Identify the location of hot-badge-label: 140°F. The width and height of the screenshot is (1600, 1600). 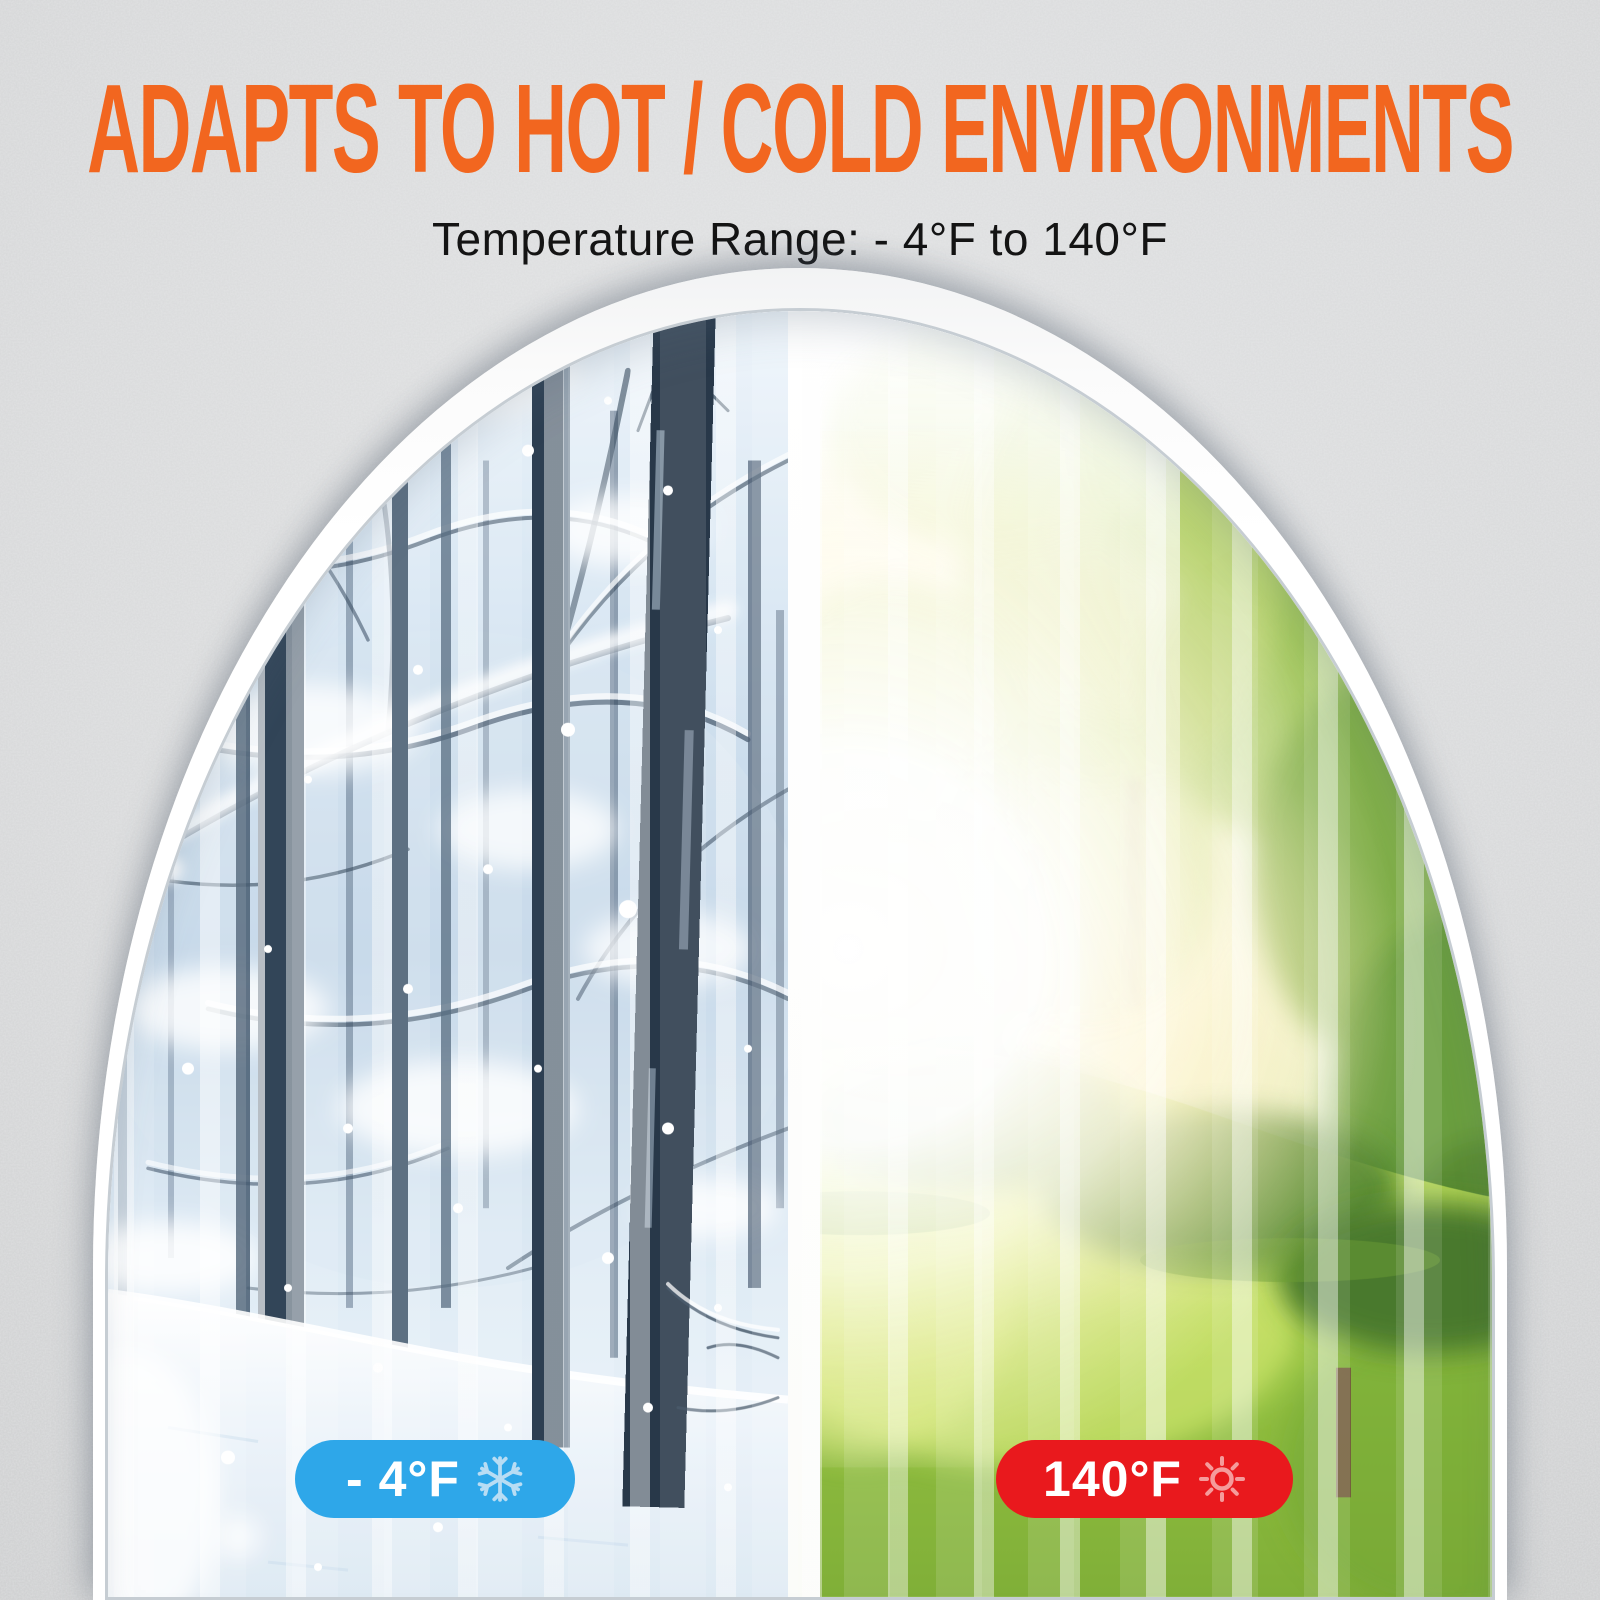
(1112, 1479).